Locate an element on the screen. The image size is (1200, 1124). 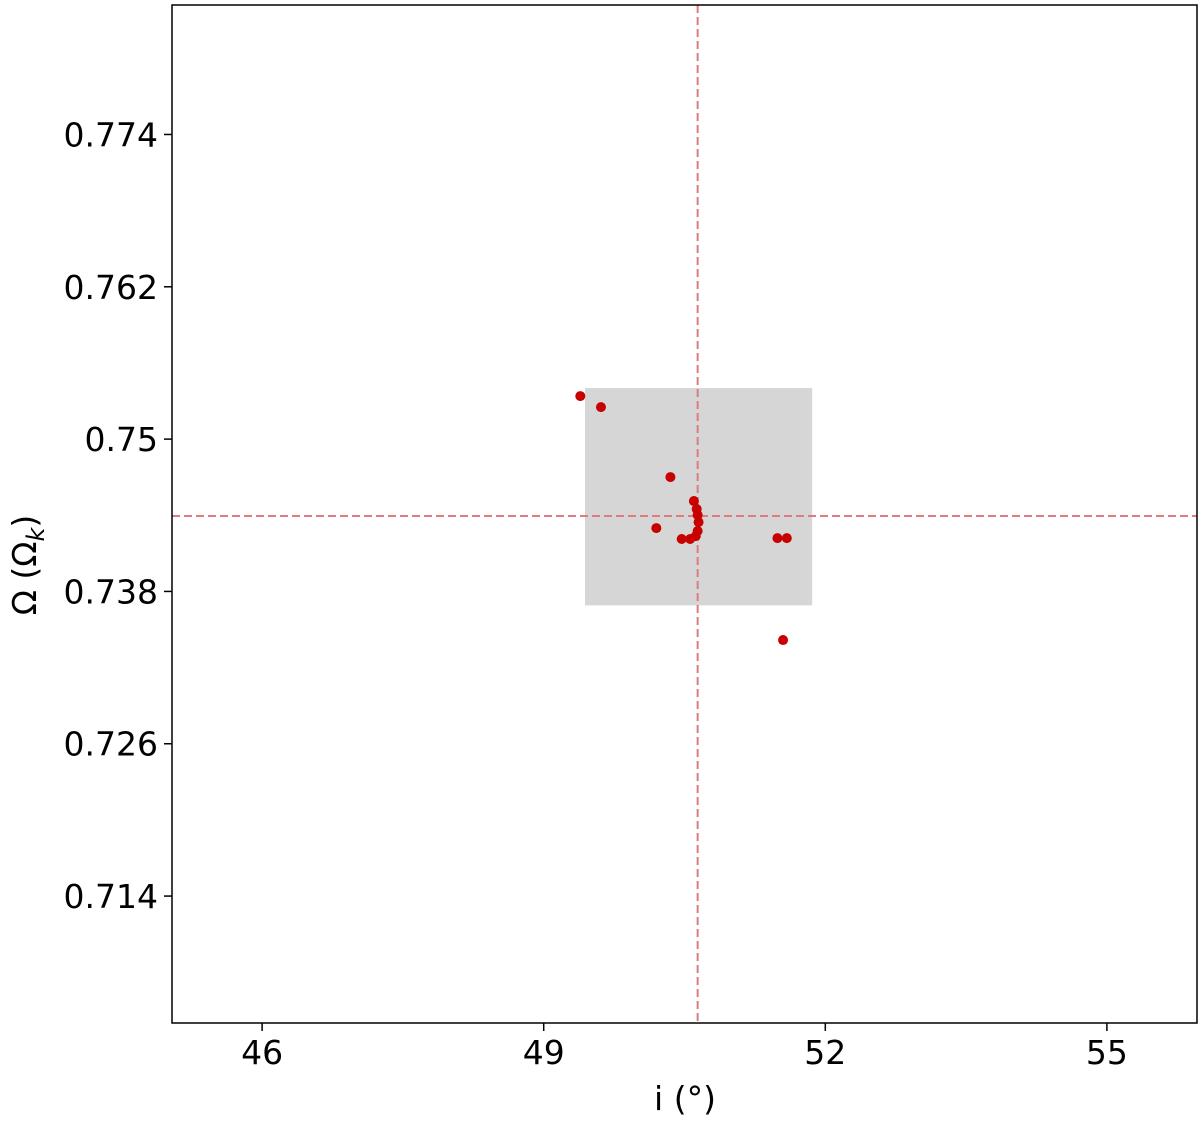
y-tick-label: 0.714 is located at coordinates (111, 896).